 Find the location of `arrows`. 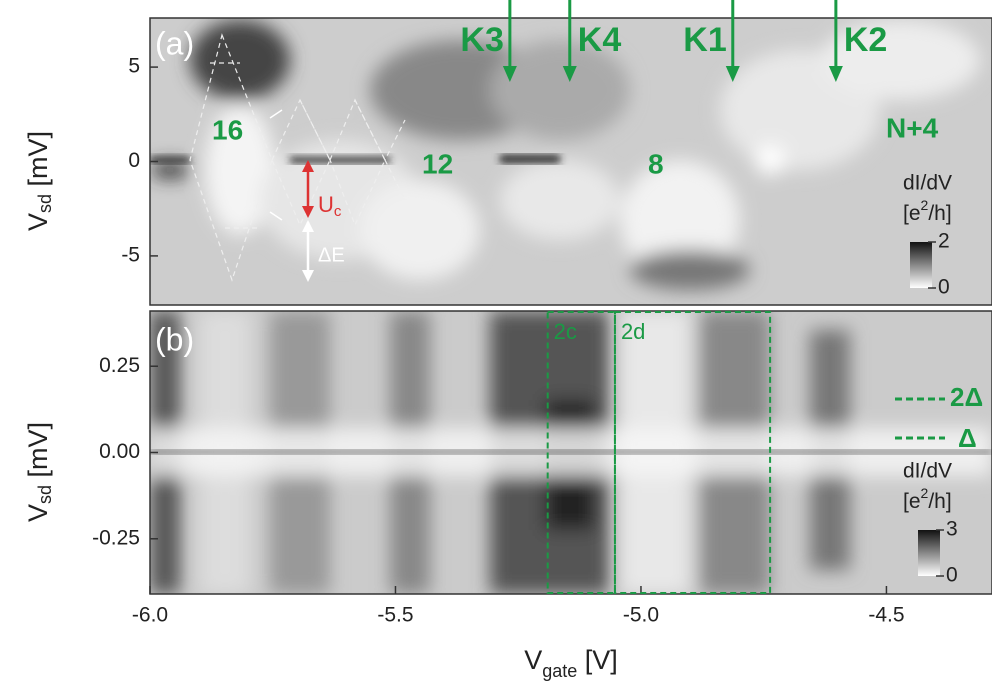

arrows is located at coordinates (291, 195).